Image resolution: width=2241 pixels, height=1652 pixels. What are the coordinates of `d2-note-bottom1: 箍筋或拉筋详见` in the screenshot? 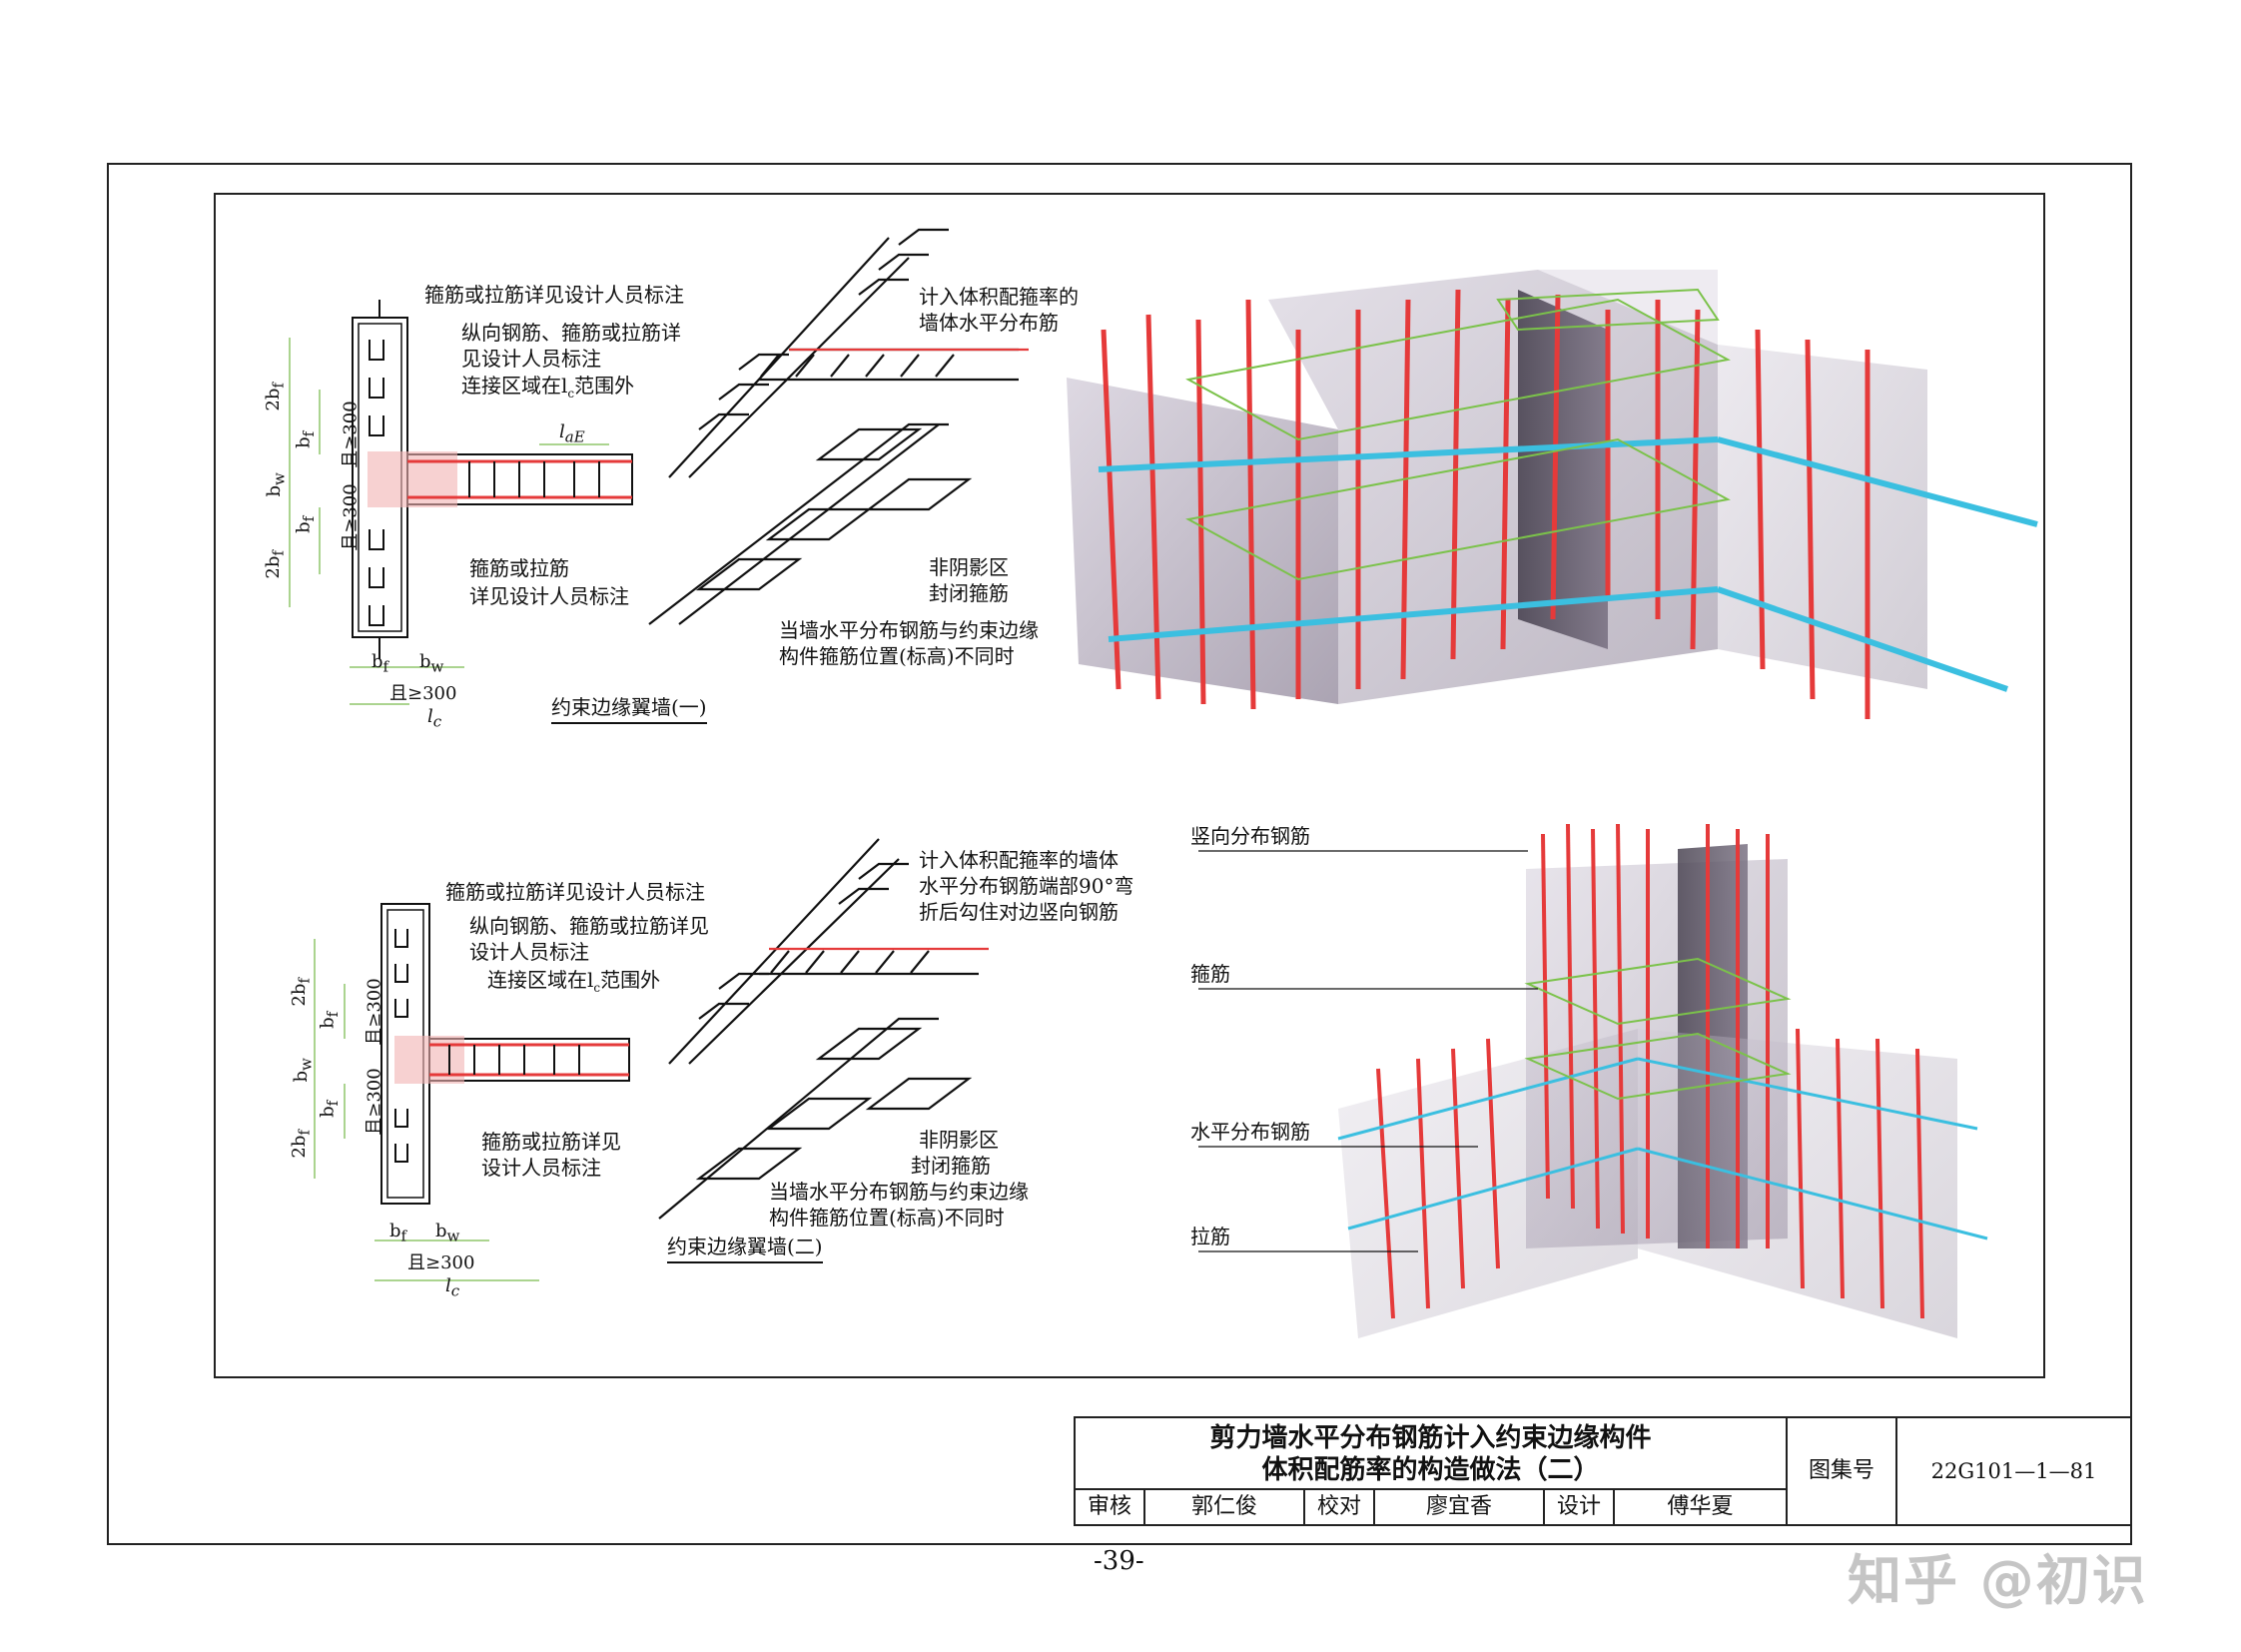 It's located at (551, 1142).